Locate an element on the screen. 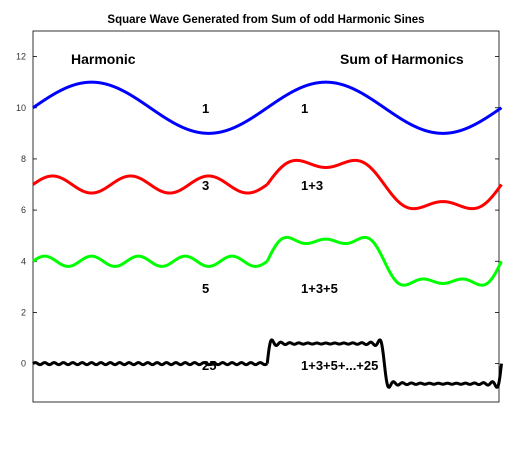 Image resolution: width=512 pixels, height=454 pixels. series-label-sum: 1 is located at coordinates (304, 108).